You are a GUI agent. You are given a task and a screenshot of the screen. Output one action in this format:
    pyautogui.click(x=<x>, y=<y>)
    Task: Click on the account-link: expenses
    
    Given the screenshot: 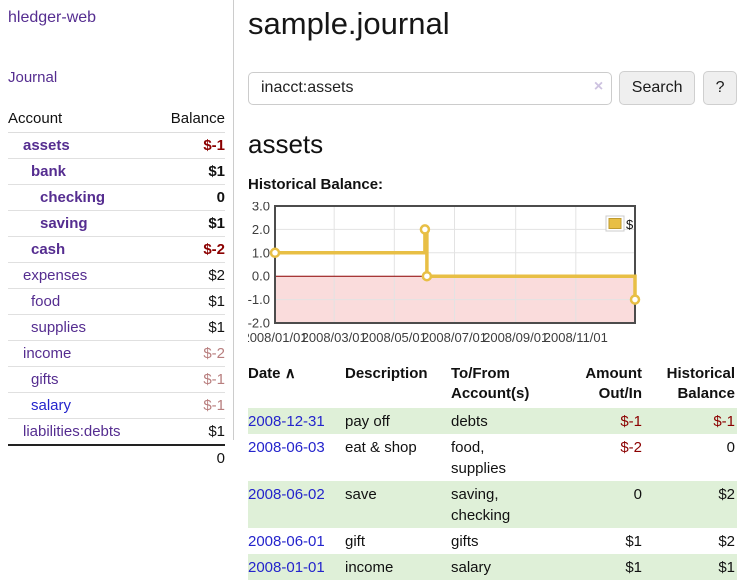 What is the action you would take?
    pyautogui.click(x=55, y=275)
    